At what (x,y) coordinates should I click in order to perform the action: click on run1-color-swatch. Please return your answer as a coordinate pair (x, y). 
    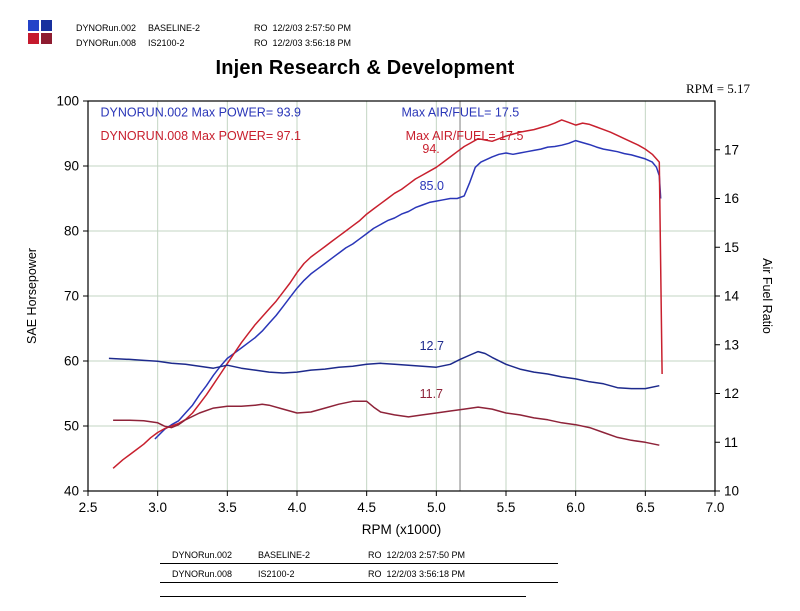
    Looking at the image, I should click on (33, 25).